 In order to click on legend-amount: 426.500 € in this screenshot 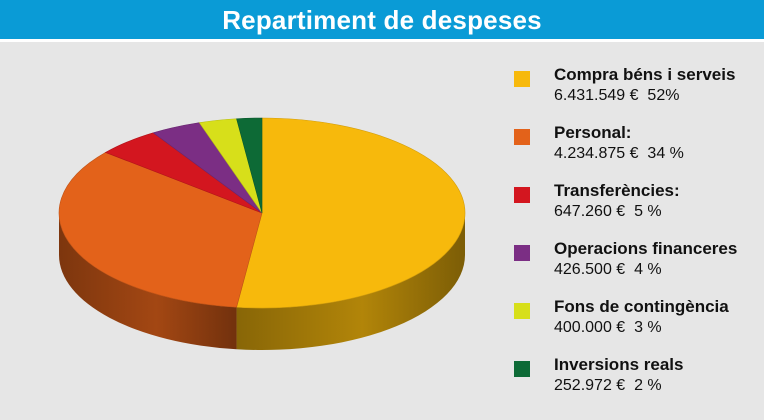, I will do `click(590, 269)`.